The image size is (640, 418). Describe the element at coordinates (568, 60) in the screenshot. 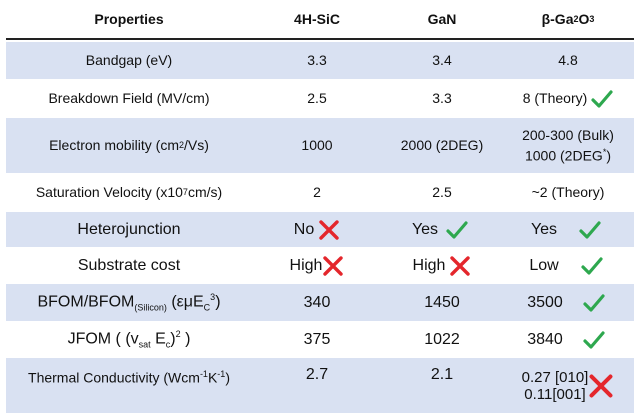

I see `value-gao: 4.8` at that location.